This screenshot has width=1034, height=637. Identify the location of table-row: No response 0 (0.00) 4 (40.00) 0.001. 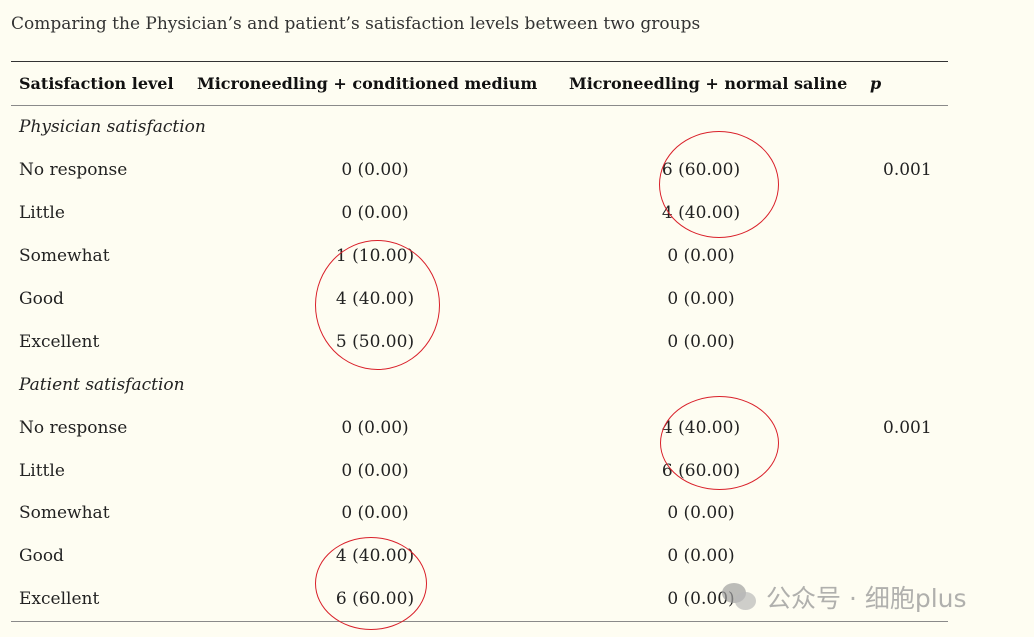
(479, 427).